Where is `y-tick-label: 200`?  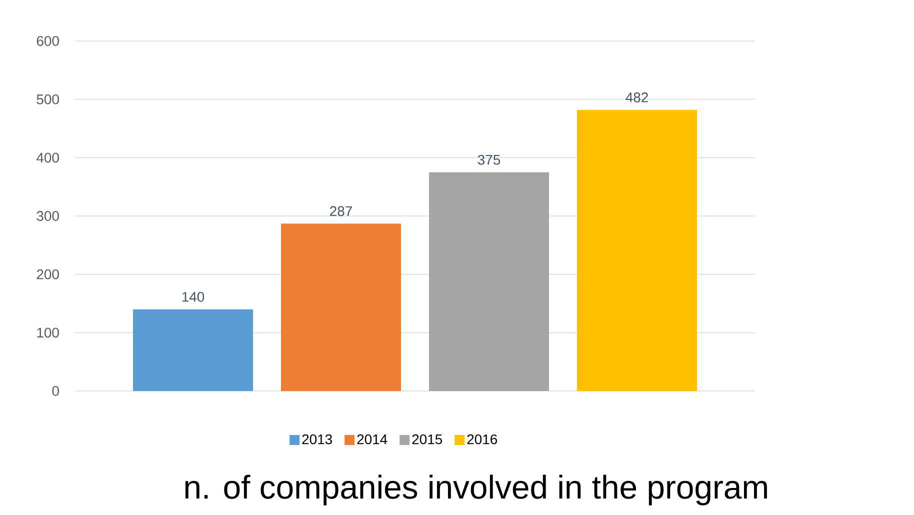
y-tick-label: 200 is located at coordinates (47, 274).